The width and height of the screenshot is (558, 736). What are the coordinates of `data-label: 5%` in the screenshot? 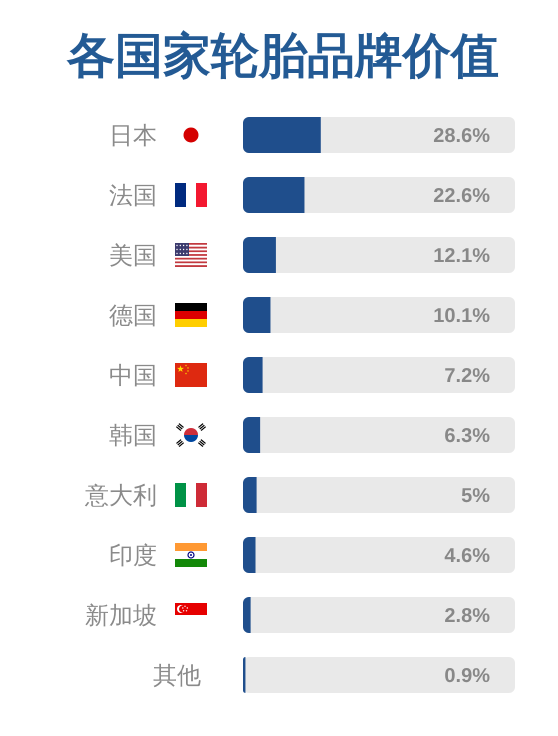 It's located at (475, 496).